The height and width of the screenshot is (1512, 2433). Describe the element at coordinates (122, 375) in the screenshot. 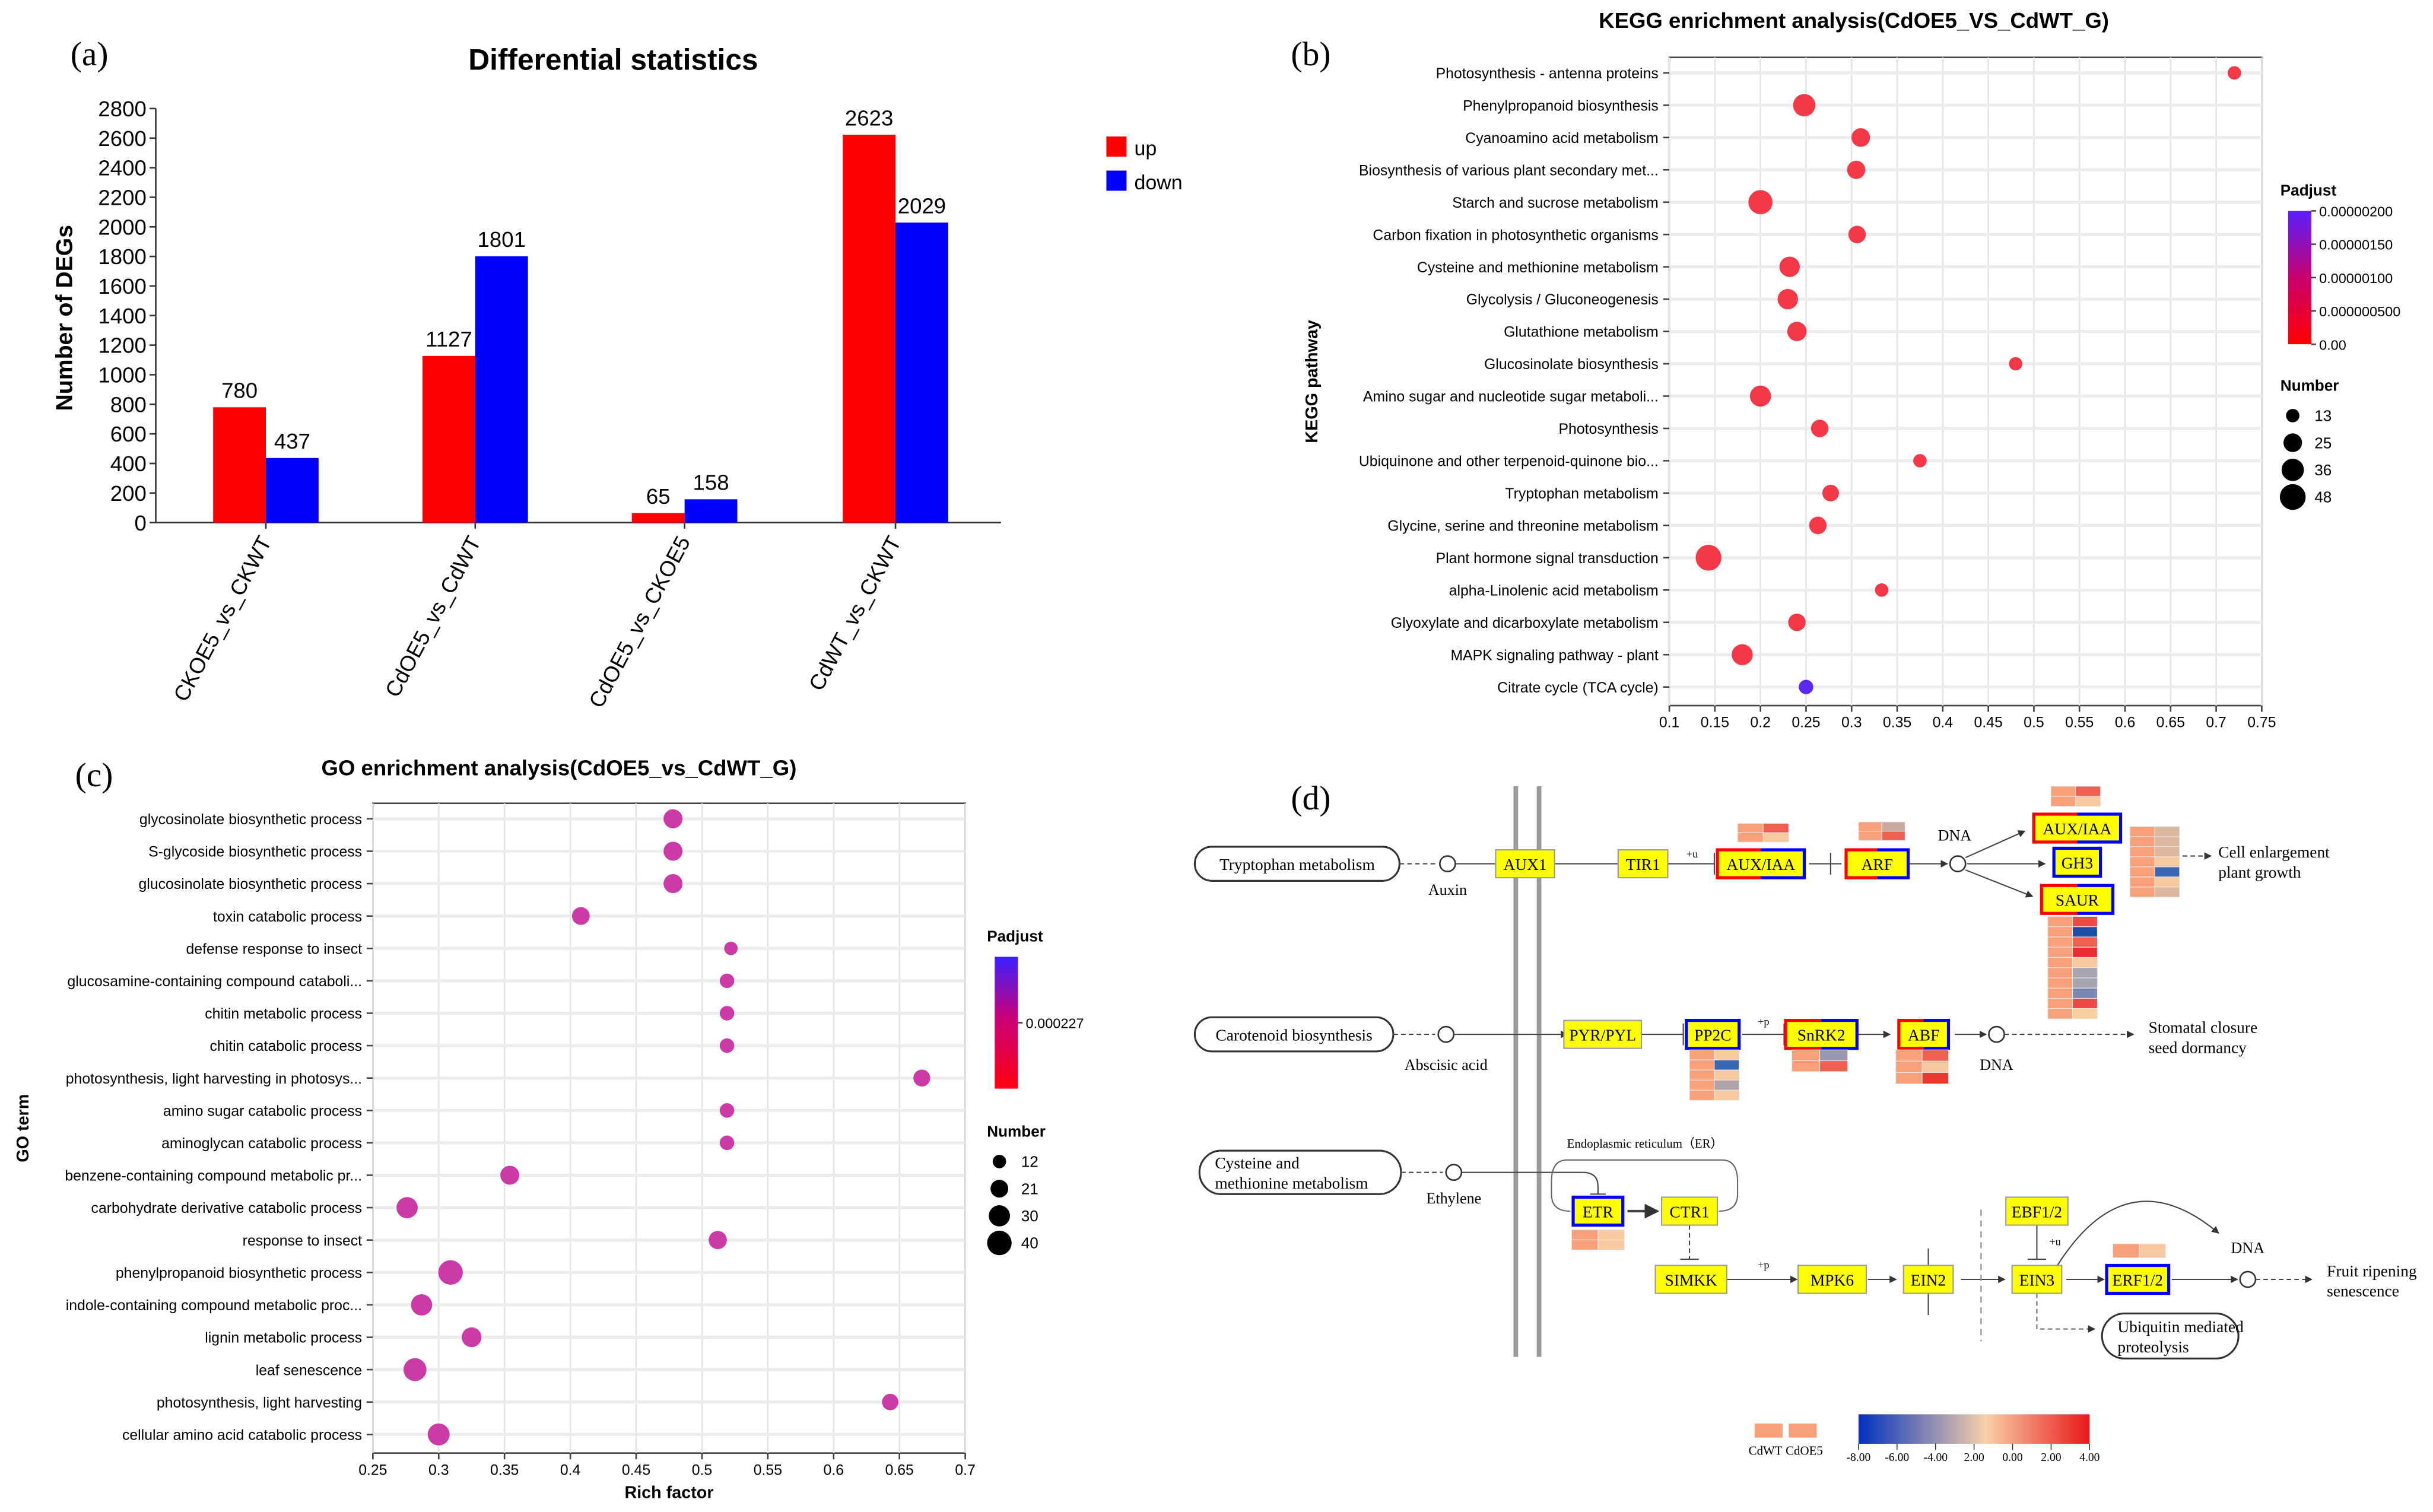

I see `y-tick-label: 1000` at that location.